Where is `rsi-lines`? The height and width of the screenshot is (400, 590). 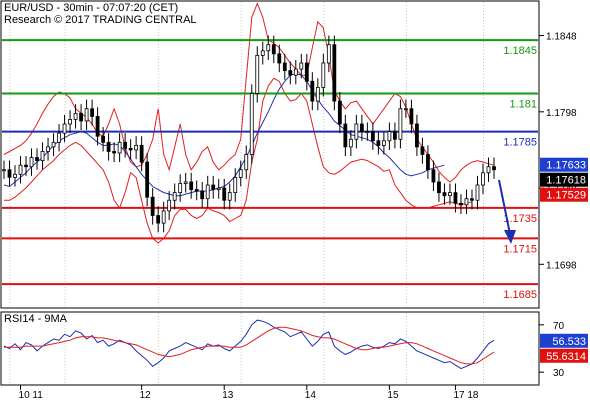
rsi-lines is located at coordinates (249, 344).